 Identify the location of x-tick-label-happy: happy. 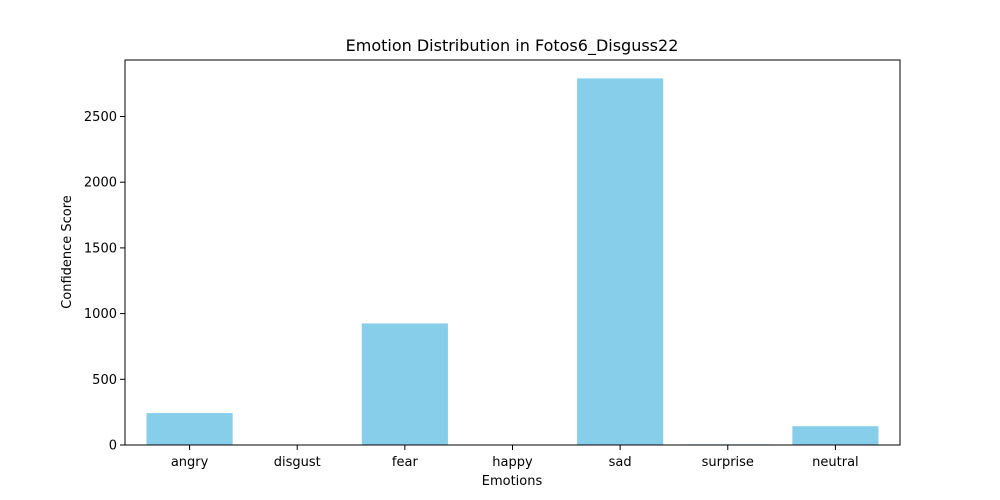
(512, 462).